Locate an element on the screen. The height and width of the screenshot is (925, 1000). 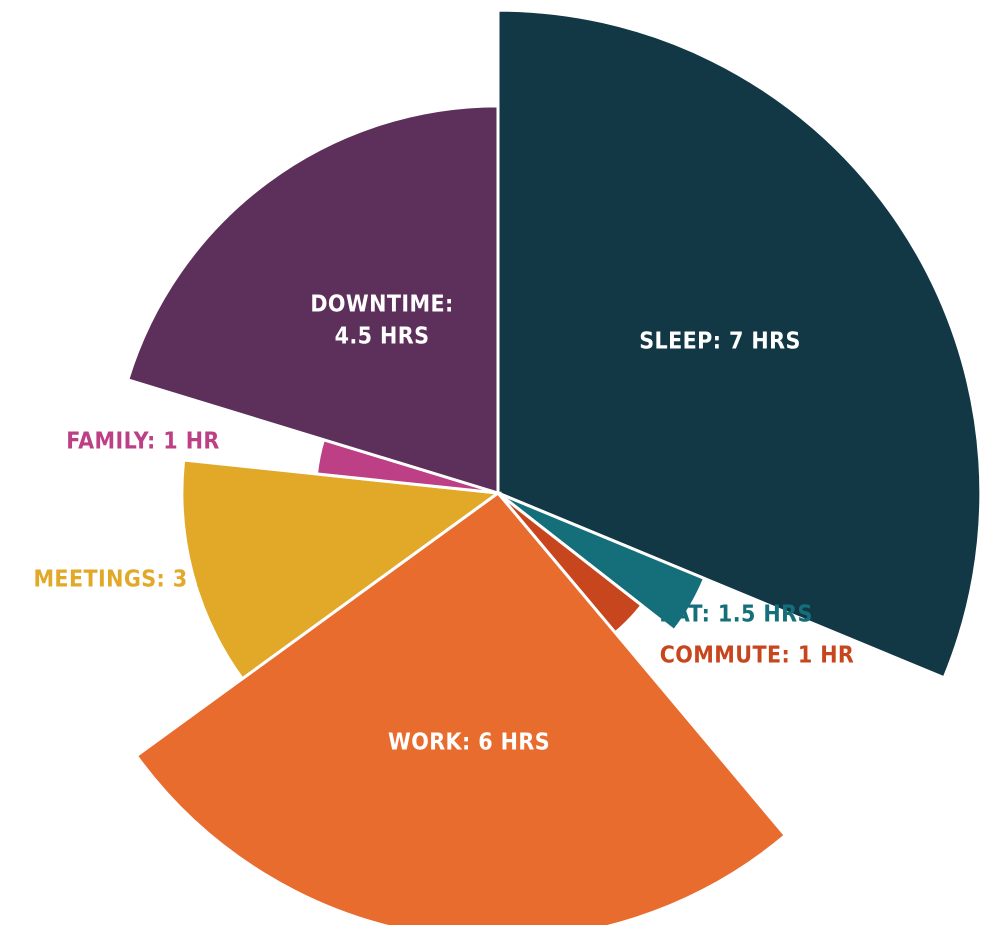
sleep-label: SLEEP: 7 HRS is located at coordinates (720, 342).